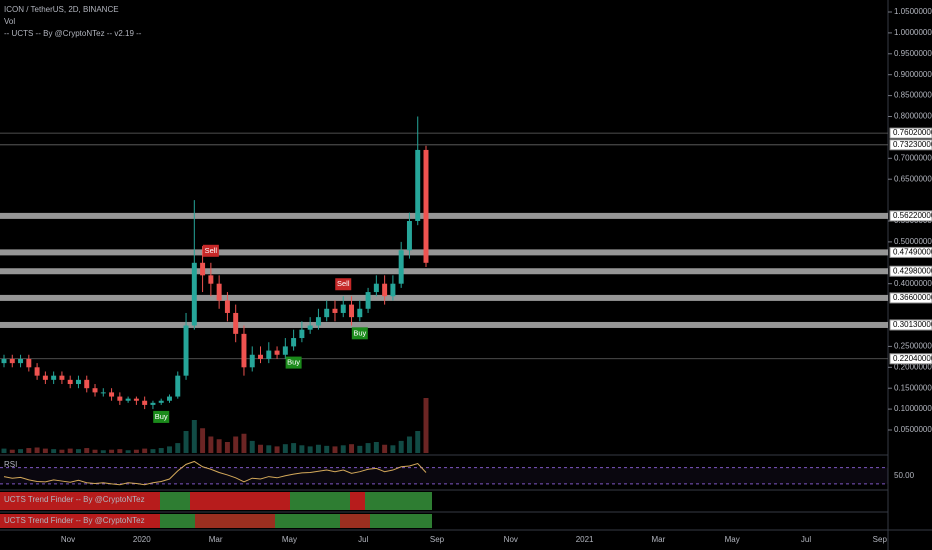  What do you see at coordinates (73, 33) in the screenshot?
I see `indicator-label: -- UCTS -- By @CryptoNTez -- v2.19 --` at bounding box center [73, 33].